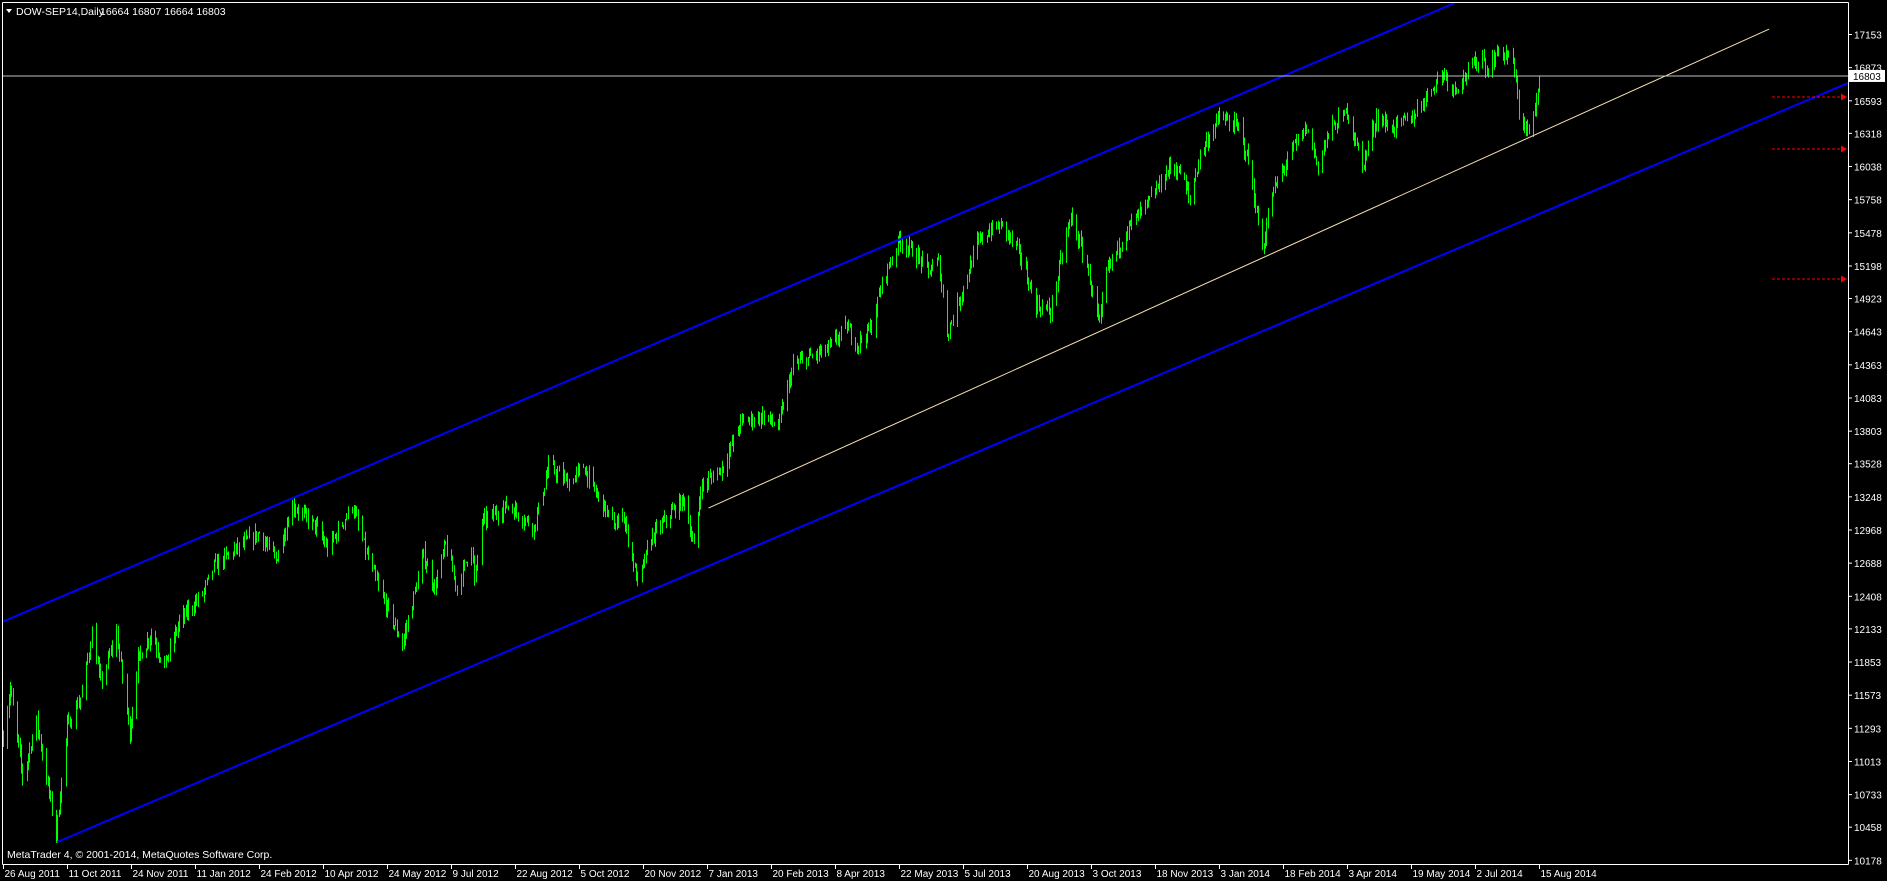  I want to click on date-tick-label: 18 Feb 2014, so click(1313, 874).